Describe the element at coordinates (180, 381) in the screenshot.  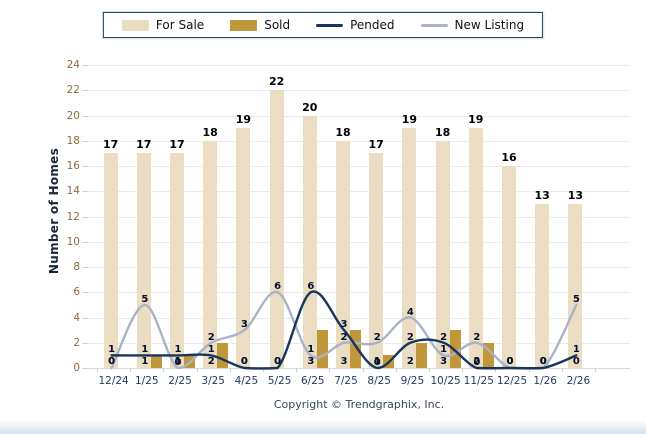
I see `x-tick-label: 2/25` at that location.